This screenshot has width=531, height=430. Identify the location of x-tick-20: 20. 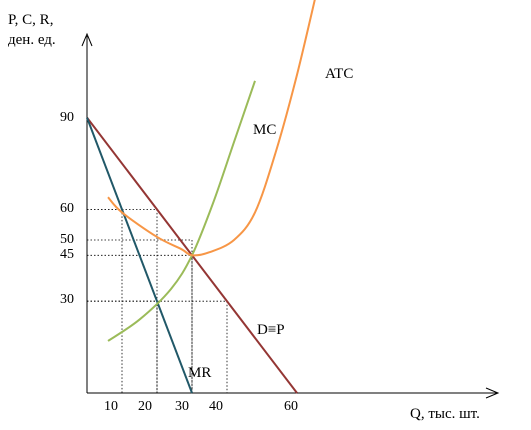
(145, 406).